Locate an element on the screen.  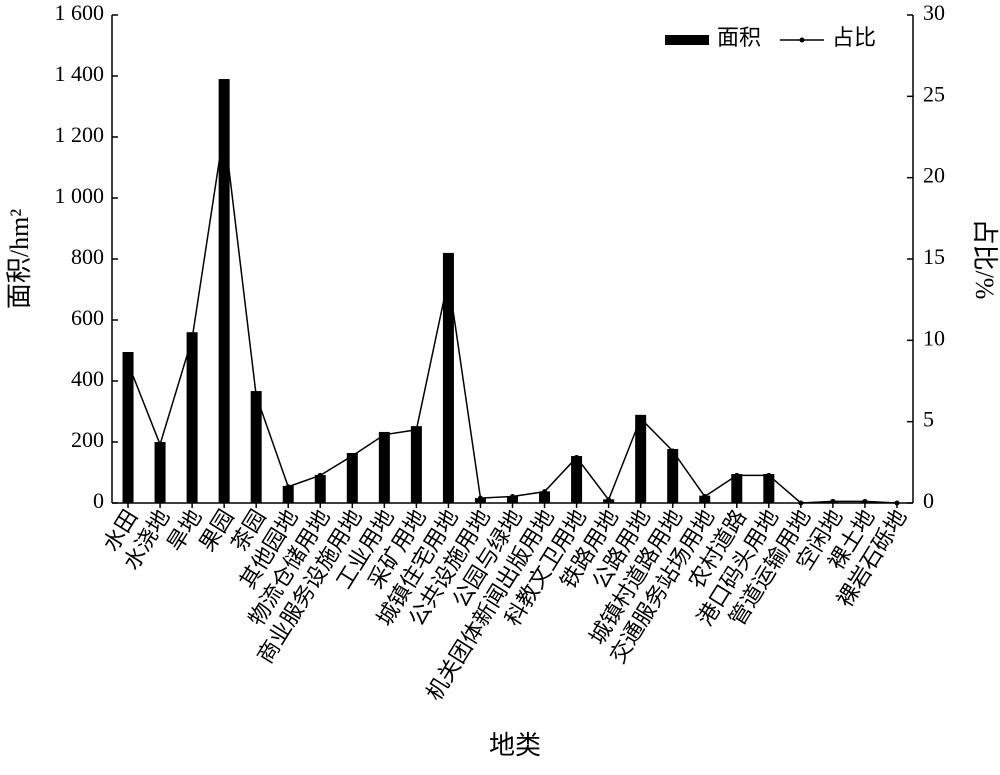
x-tick-label: 果园 is located at coordinates (216, 530).